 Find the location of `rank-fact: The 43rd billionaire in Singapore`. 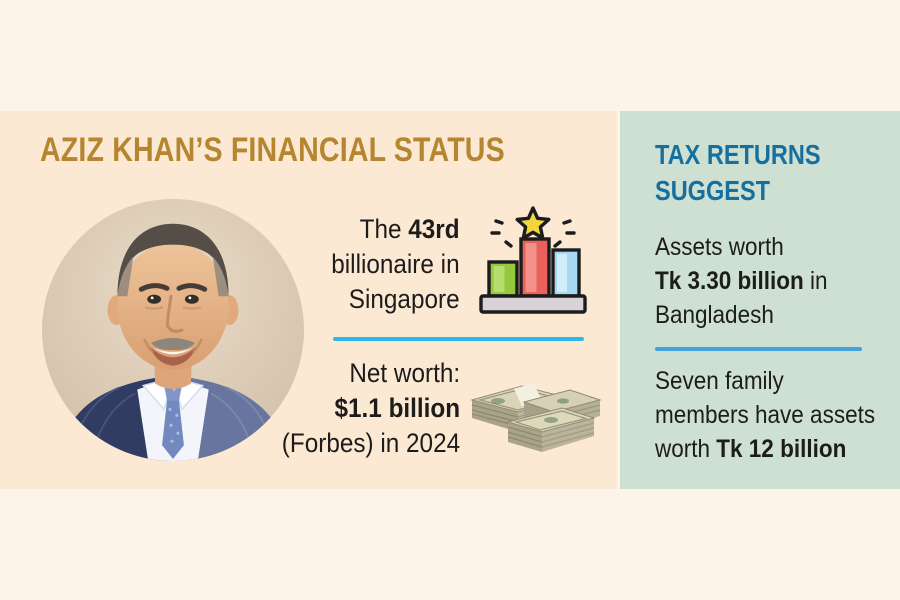

rank-fact: The 43rd billionaire in Singapore is located at coordinates (396, 264).